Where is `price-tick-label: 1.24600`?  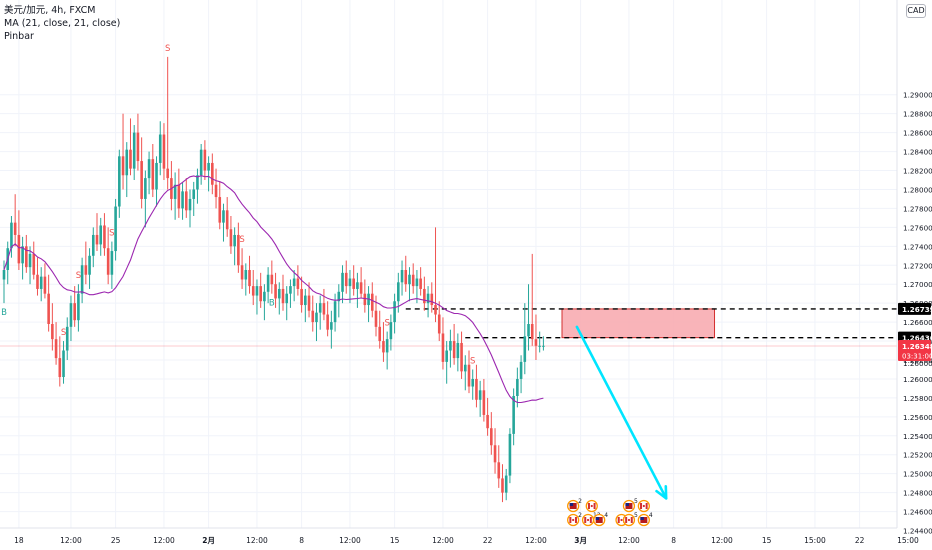 price-tick-label: 1.24600 is located at coordinates (917, 512).